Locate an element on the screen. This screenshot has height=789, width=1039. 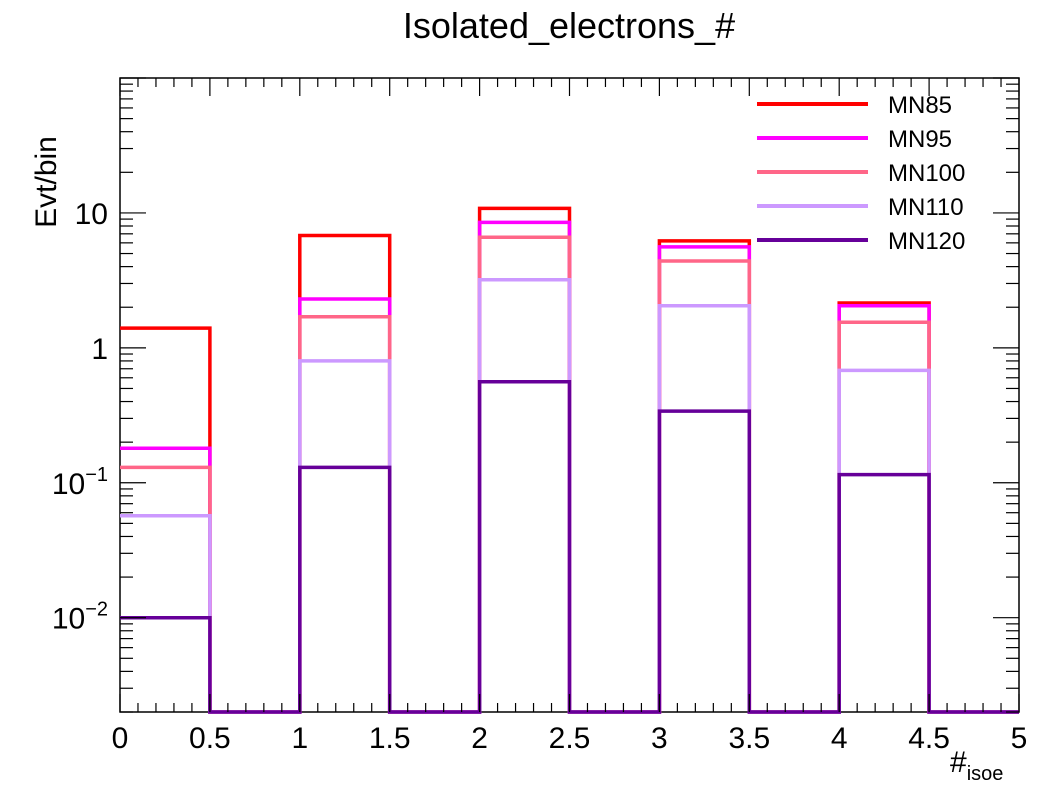
x-axis-label-main: # is located at coordinates (958, 762).